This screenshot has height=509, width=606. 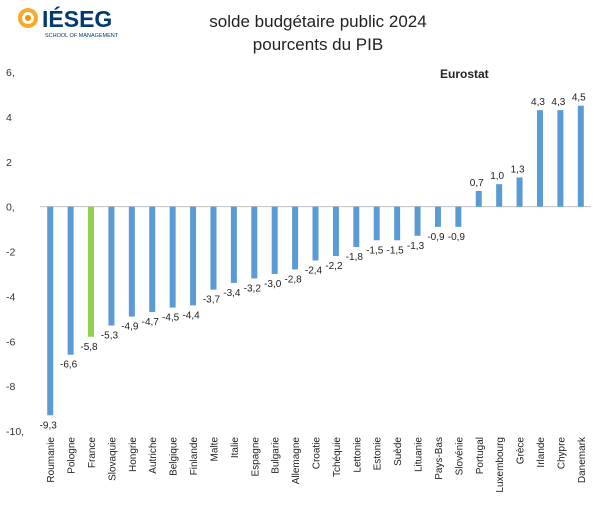 What do you see at coordinates (296, 461) in the screenshot?
I see `x-tick-label: Allemagne` at bounding box center [296, 461].